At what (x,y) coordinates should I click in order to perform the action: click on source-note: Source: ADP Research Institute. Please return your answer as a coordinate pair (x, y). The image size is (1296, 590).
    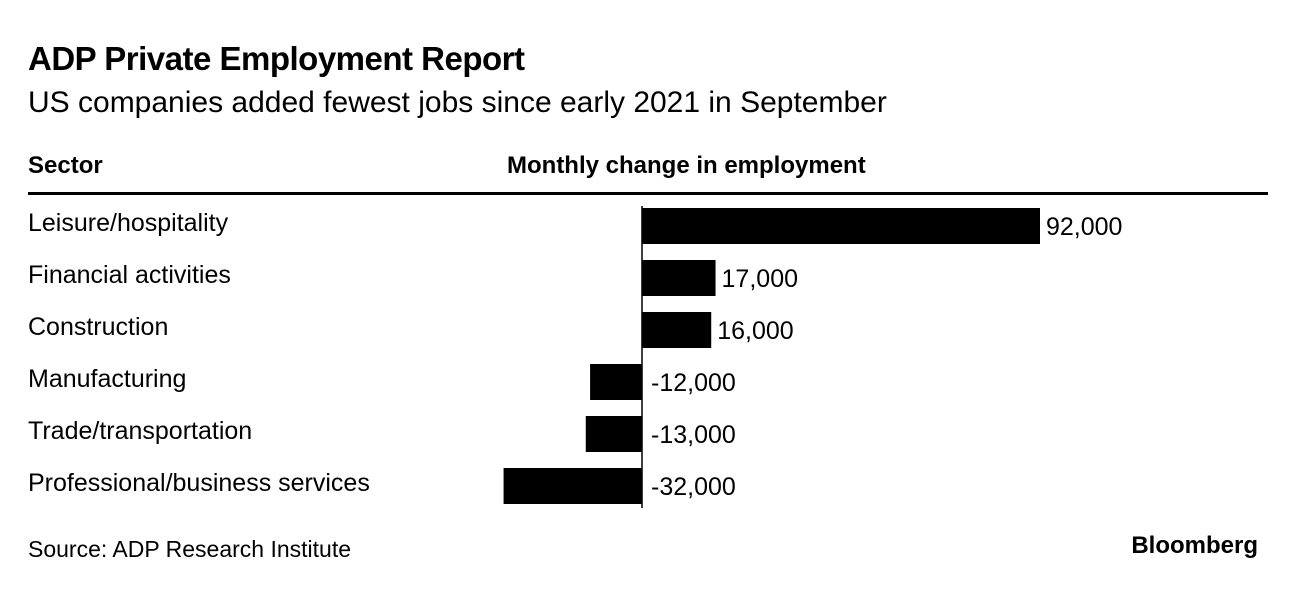
    Looking at the image, I should click on (190, 549).